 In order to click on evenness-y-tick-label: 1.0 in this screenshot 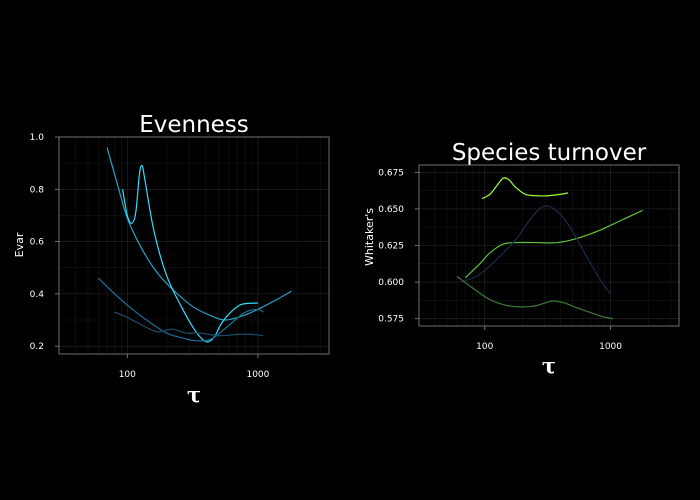, I will do `click(37, 138)`.